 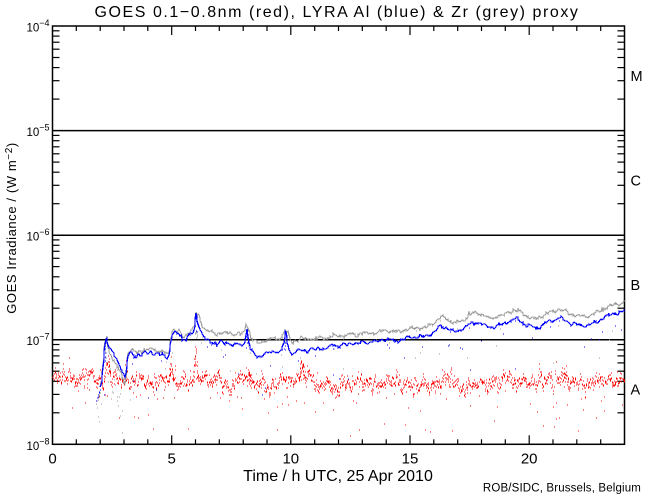 I want to click on svg-text: C, so click(x=636, y=181).